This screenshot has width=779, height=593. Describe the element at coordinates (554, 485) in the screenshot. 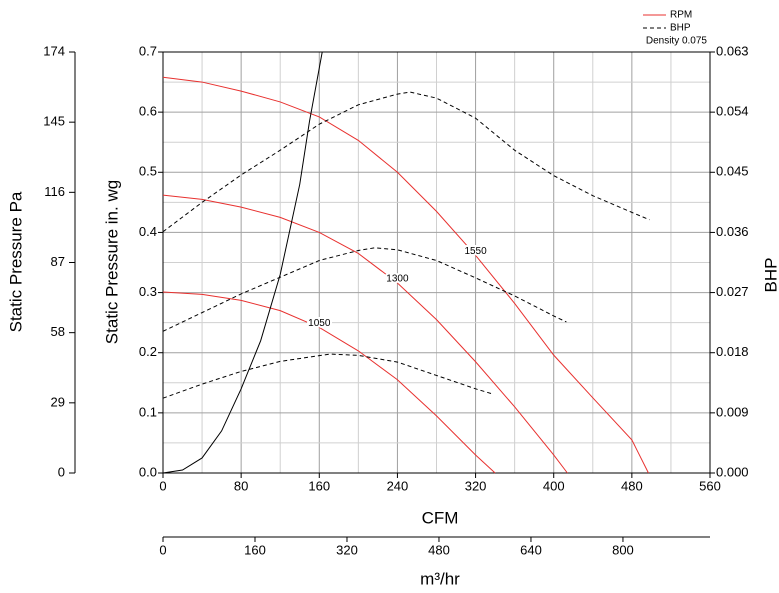

I see `x-tick-label: 400` at that location.